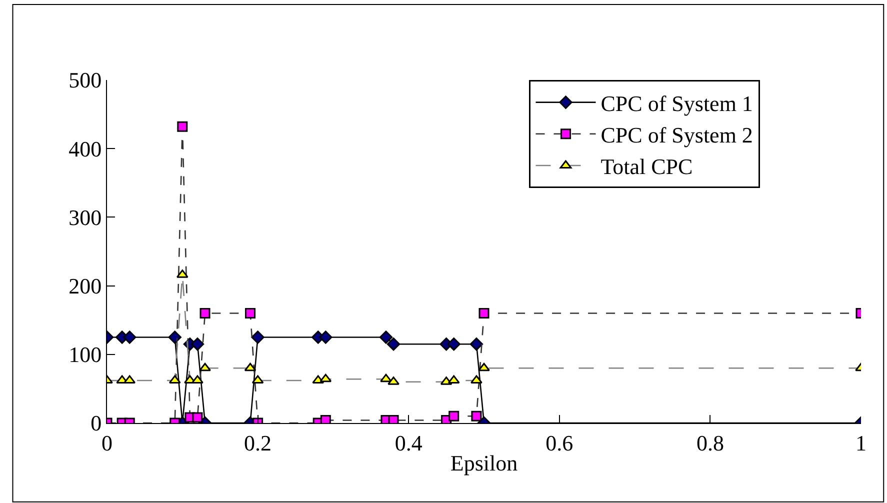  What do you see at coordinates (96, 423) in the screenshot?
I see `y-tick-label: 0` at bounding box center [96, 423].